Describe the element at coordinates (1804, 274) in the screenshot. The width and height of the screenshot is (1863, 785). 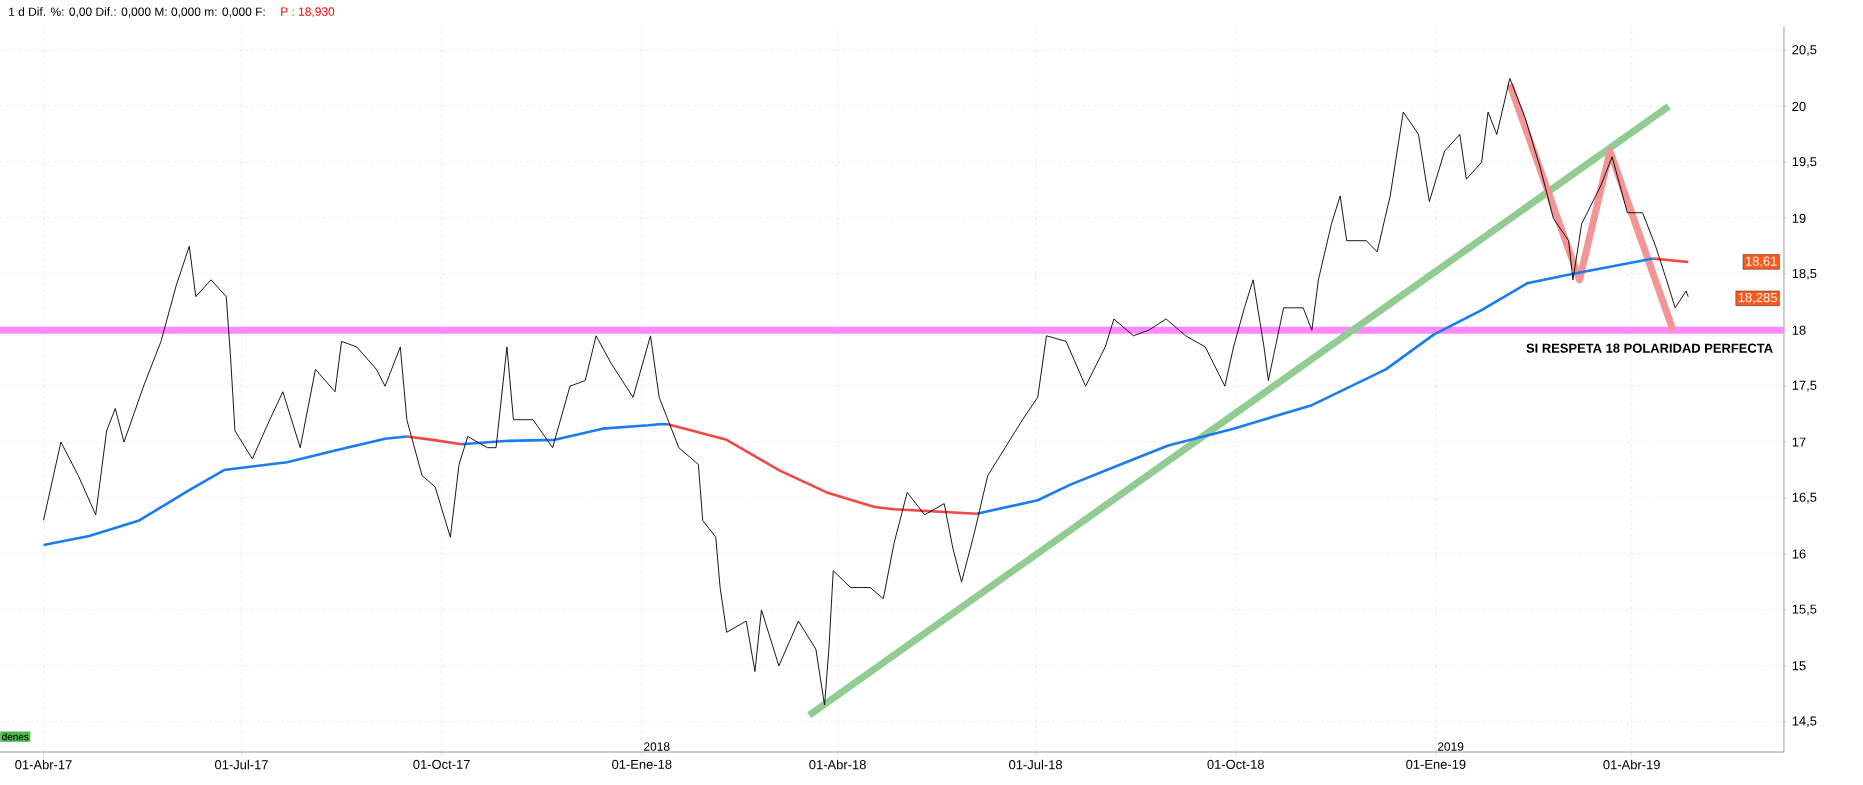
I see `y-tick-label: 18,5` at that location.